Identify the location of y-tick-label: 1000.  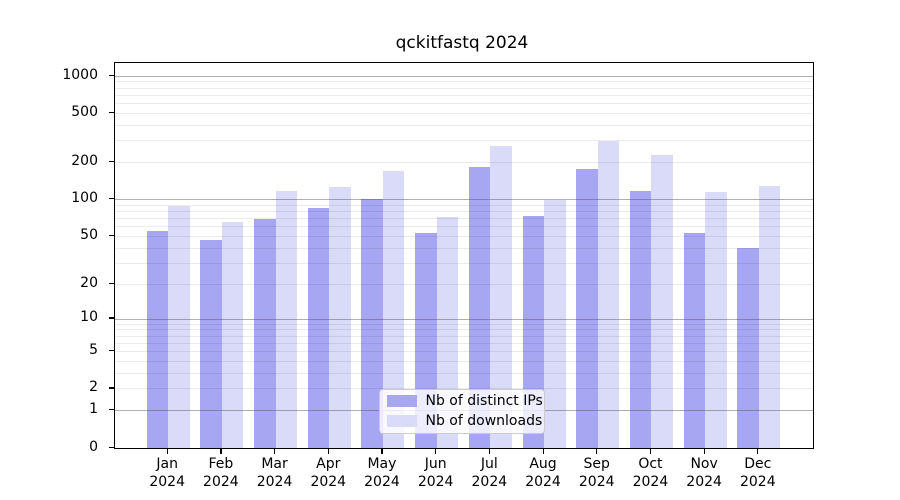
(80, 74).